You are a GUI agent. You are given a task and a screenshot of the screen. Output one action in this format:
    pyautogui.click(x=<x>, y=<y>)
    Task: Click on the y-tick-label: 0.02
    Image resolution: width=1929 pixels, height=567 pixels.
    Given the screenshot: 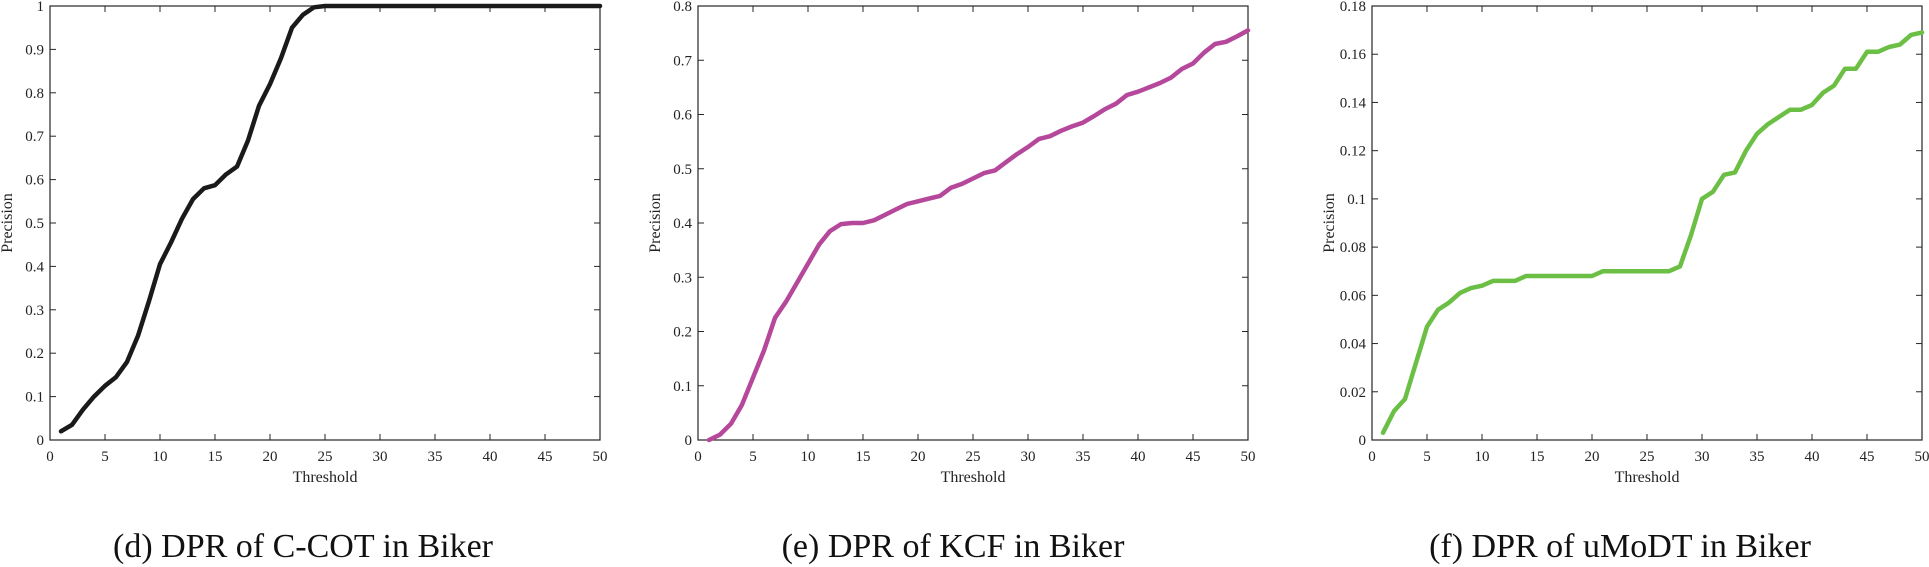 What is the action you would take?
    pyautogui.click(x=1353, y=393)
    